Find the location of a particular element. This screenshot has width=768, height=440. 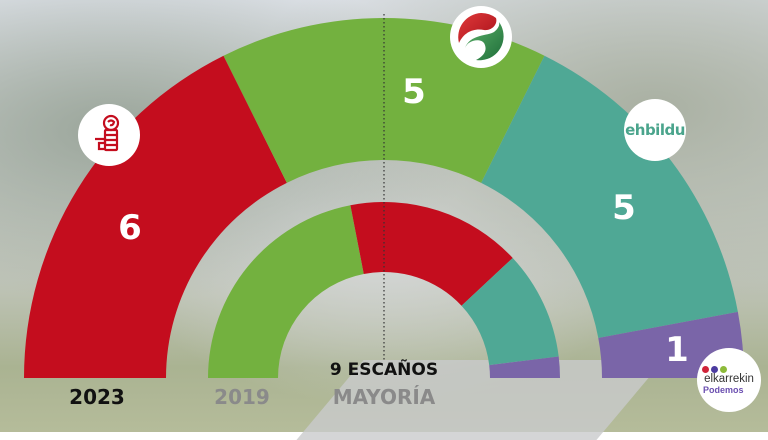

majority-label: MAYORÍA is located at coordinates (384, 397).